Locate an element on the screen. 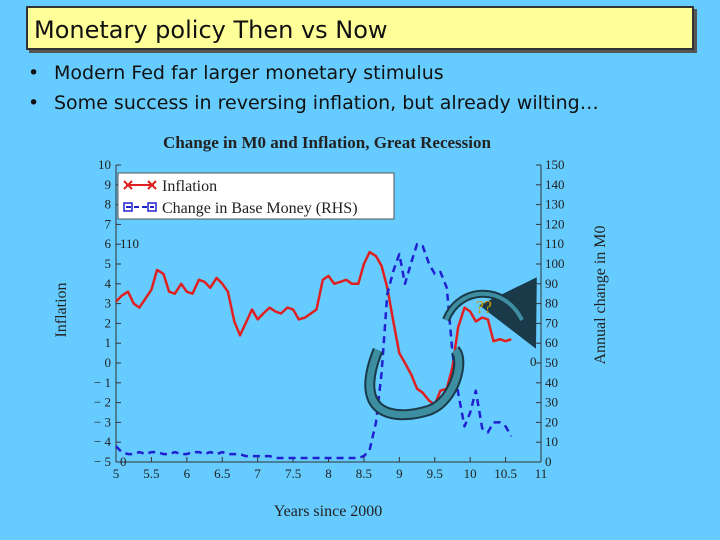 This screenshot has width=720, height=540. y-tick-label: 9 is located at coordinates (108, 184).